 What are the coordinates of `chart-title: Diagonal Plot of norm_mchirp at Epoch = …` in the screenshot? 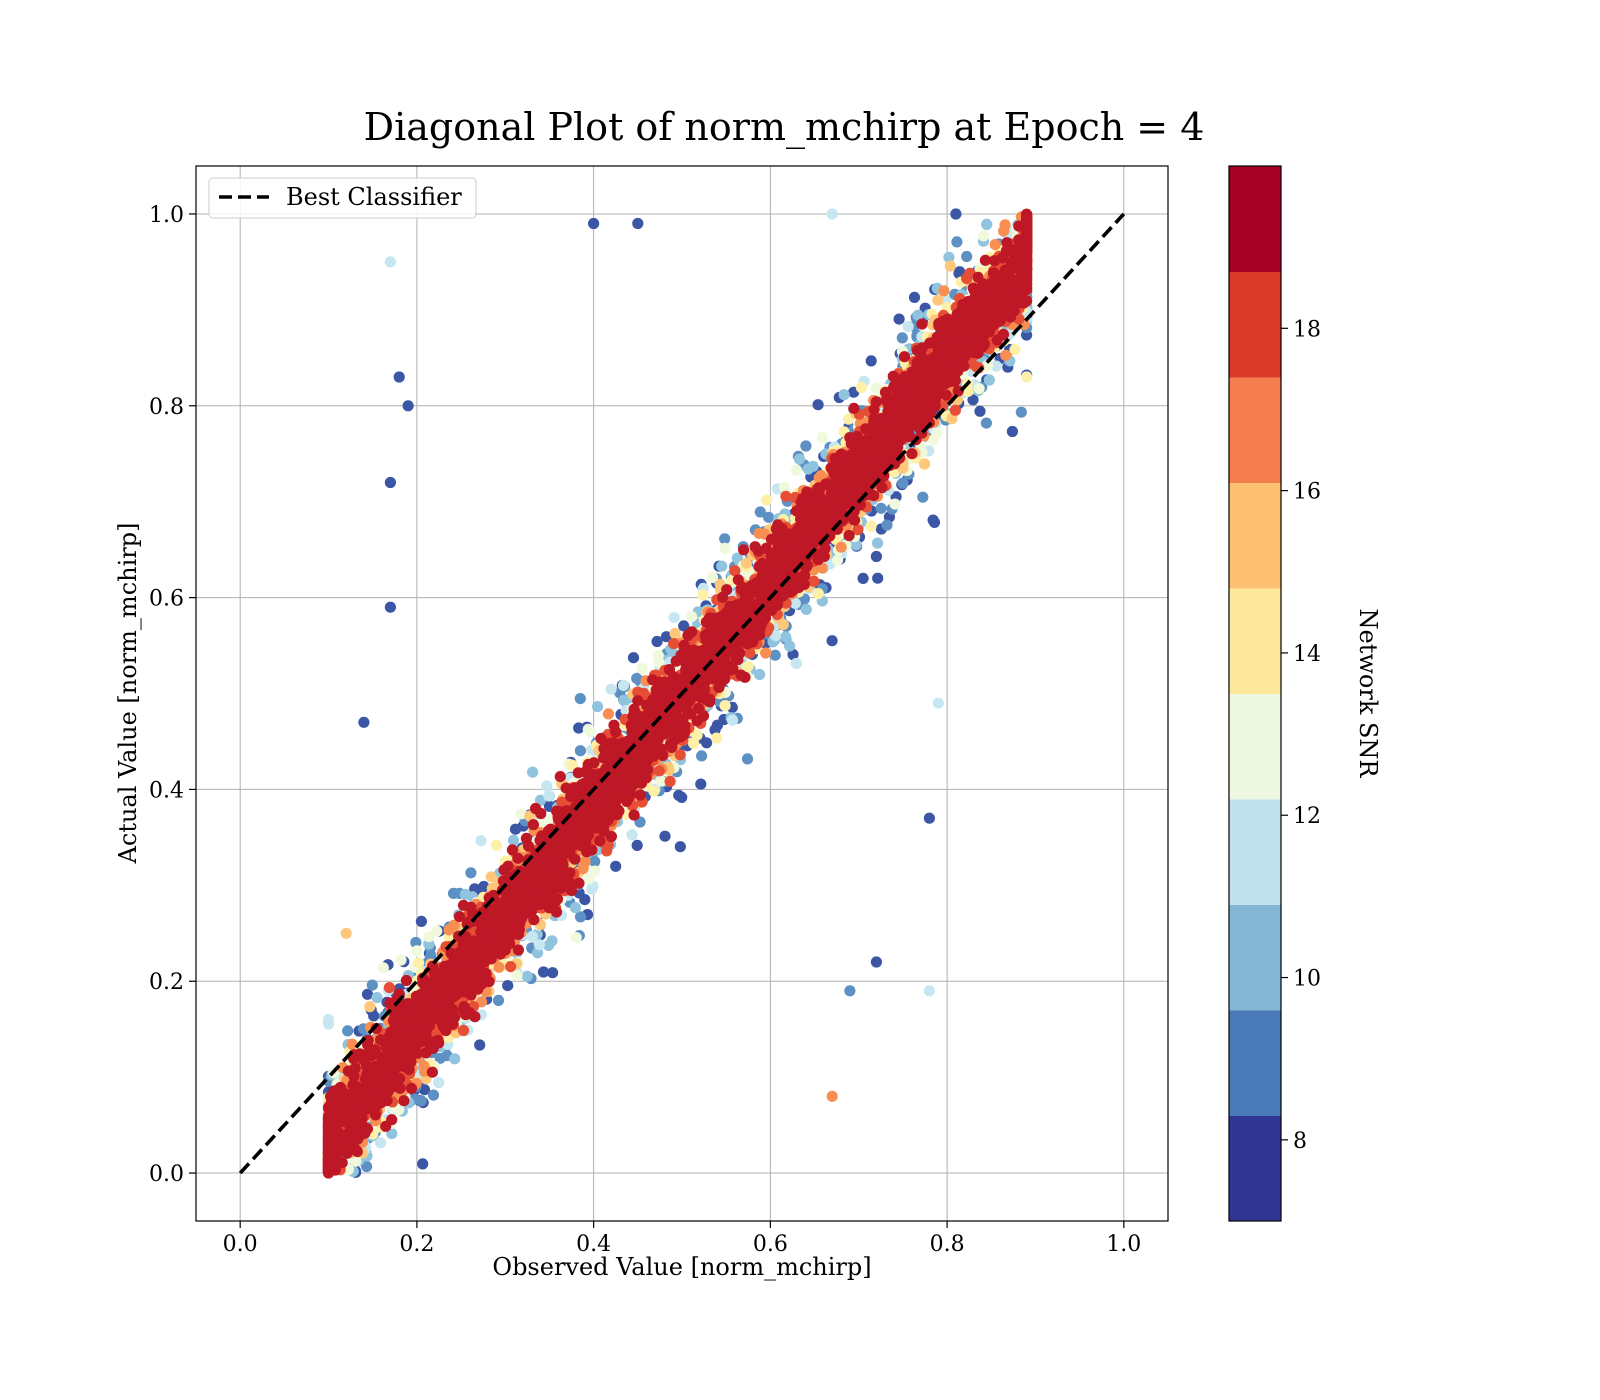 It's located at (784, 127).